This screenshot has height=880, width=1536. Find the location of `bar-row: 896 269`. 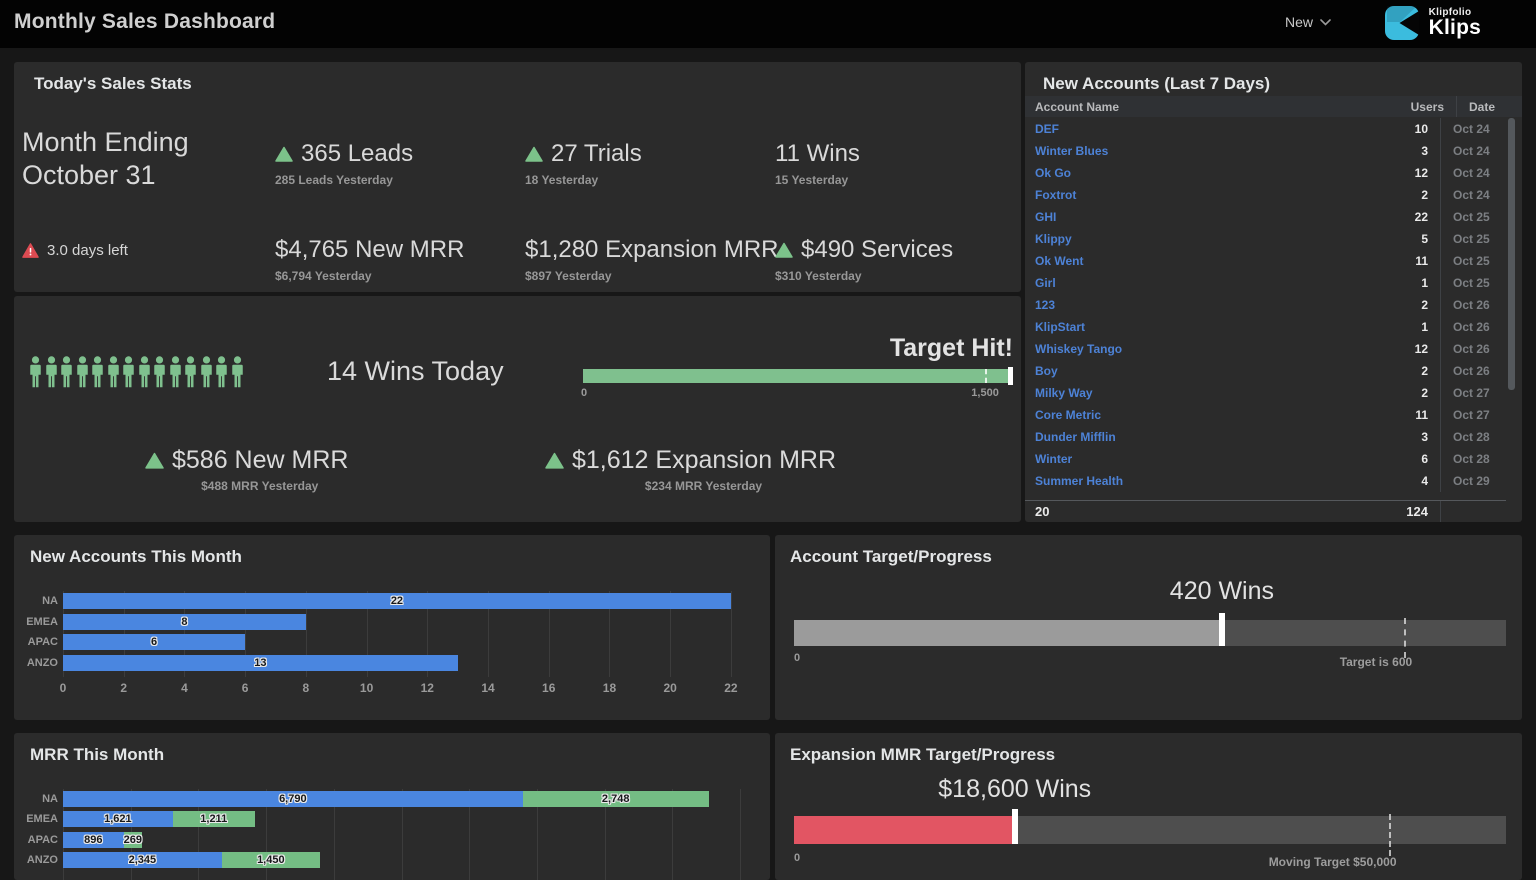

bar-row: 896 269 is located at coordinates (401, 839).